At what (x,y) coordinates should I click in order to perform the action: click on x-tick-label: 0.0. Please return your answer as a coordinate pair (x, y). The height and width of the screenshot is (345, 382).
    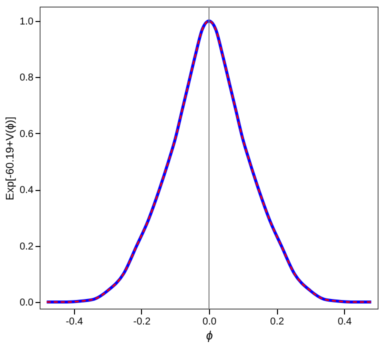
    Looking at the image, I should click on (209, 322).